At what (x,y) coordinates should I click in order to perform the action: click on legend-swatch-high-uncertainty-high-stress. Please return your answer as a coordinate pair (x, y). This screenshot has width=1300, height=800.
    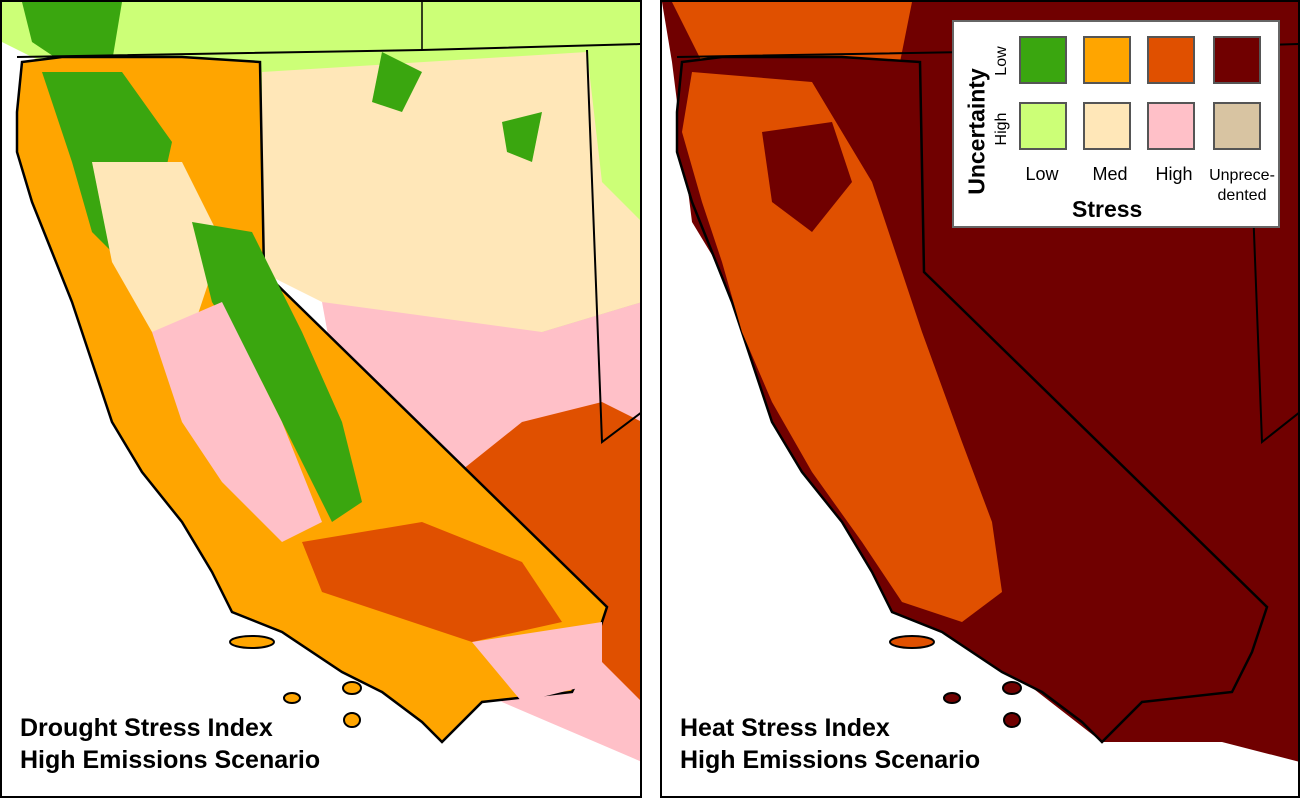
    Looking at the image, I should click on (1171, 126).